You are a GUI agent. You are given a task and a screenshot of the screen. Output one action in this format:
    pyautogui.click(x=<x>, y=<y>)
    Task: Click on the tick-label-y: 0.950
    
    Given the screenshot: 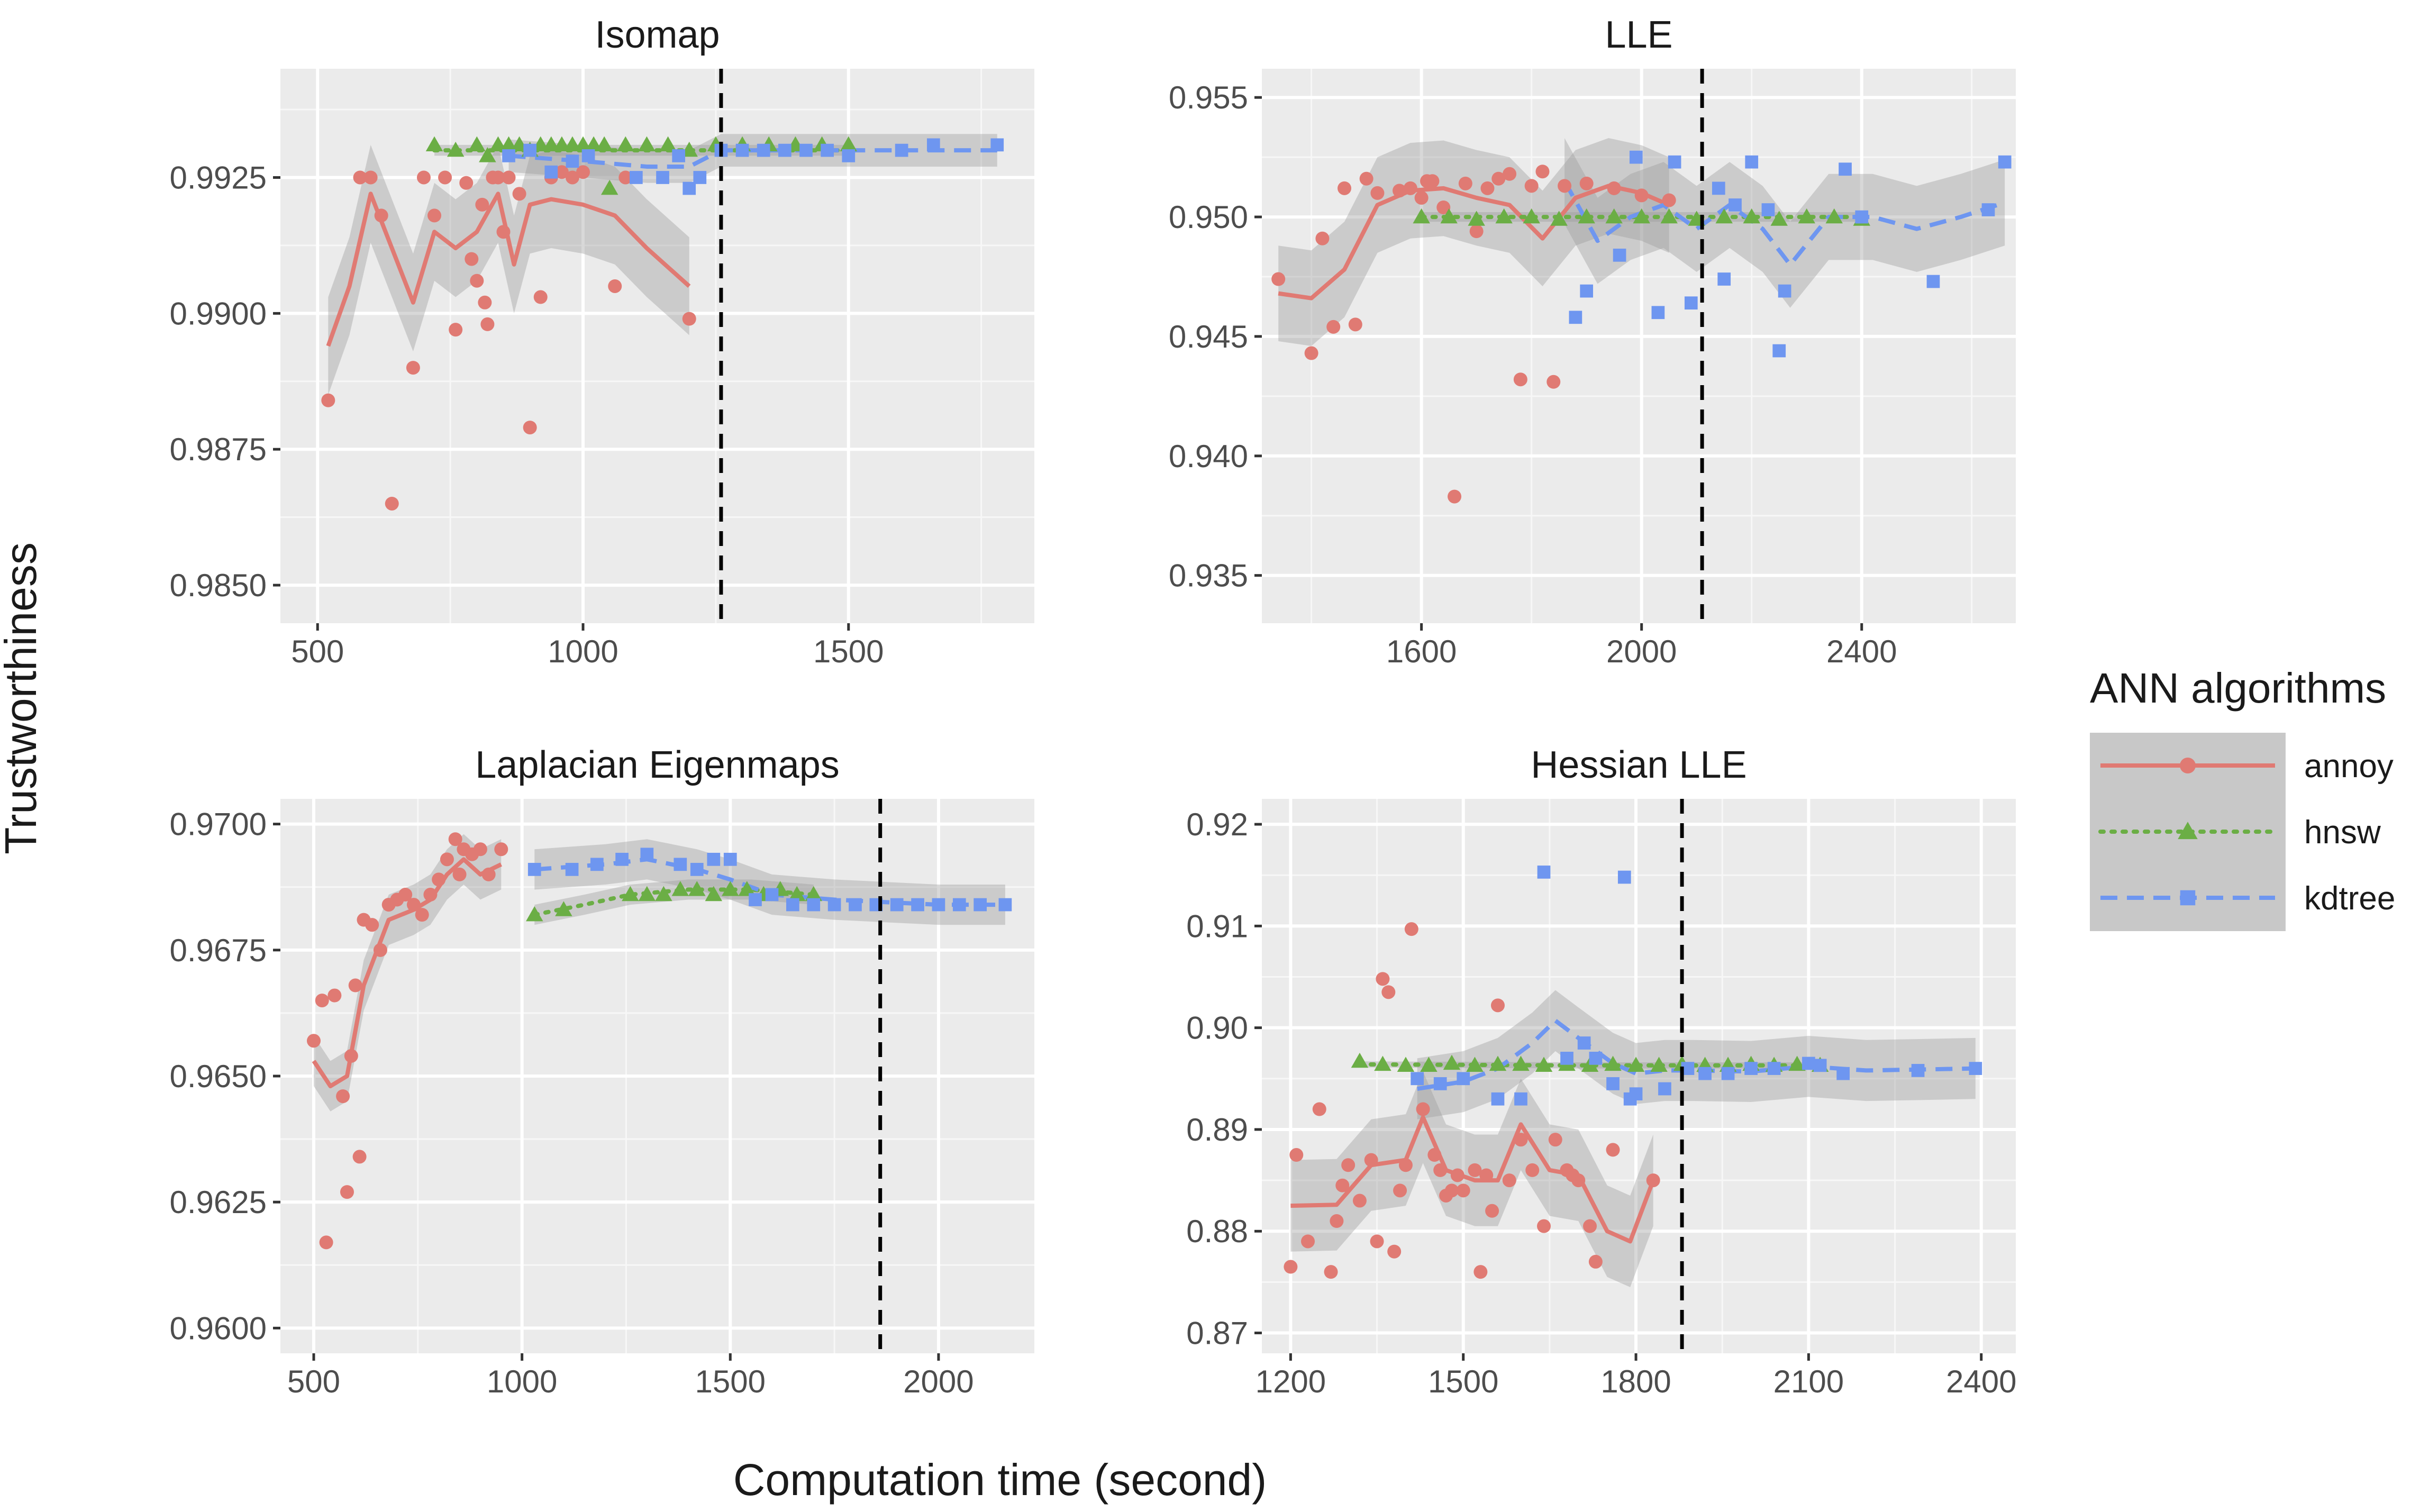 What is the action you would take?
    pyautogui.click(x=1208, y=217)
    